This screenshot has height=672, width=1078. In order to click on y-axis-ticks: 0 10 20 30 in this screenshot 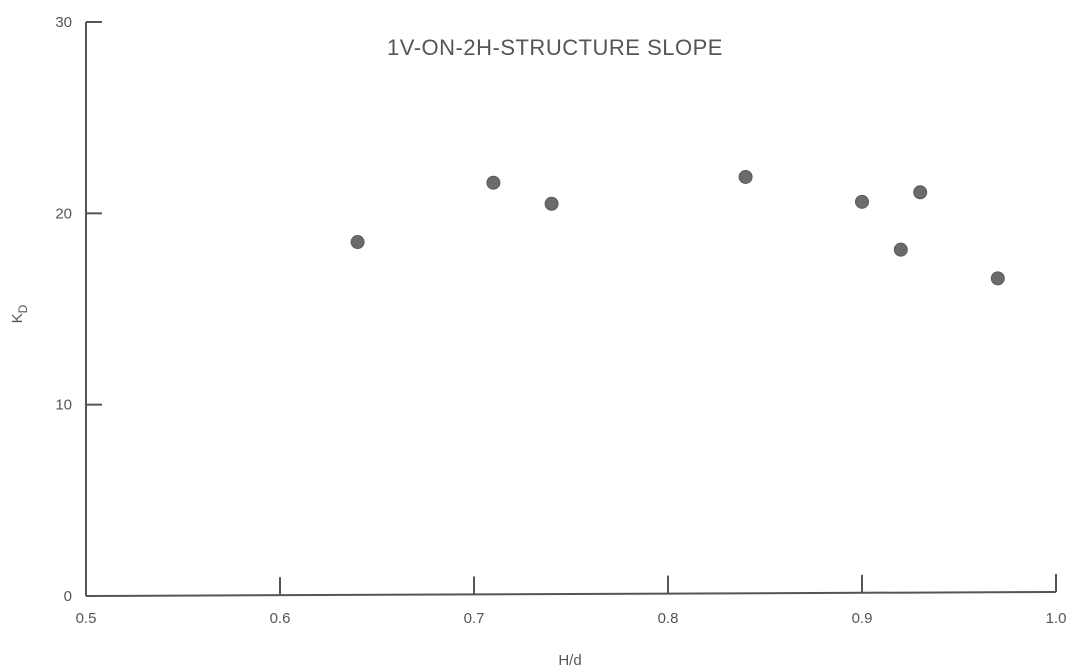, I will do `click(78, 309)`.